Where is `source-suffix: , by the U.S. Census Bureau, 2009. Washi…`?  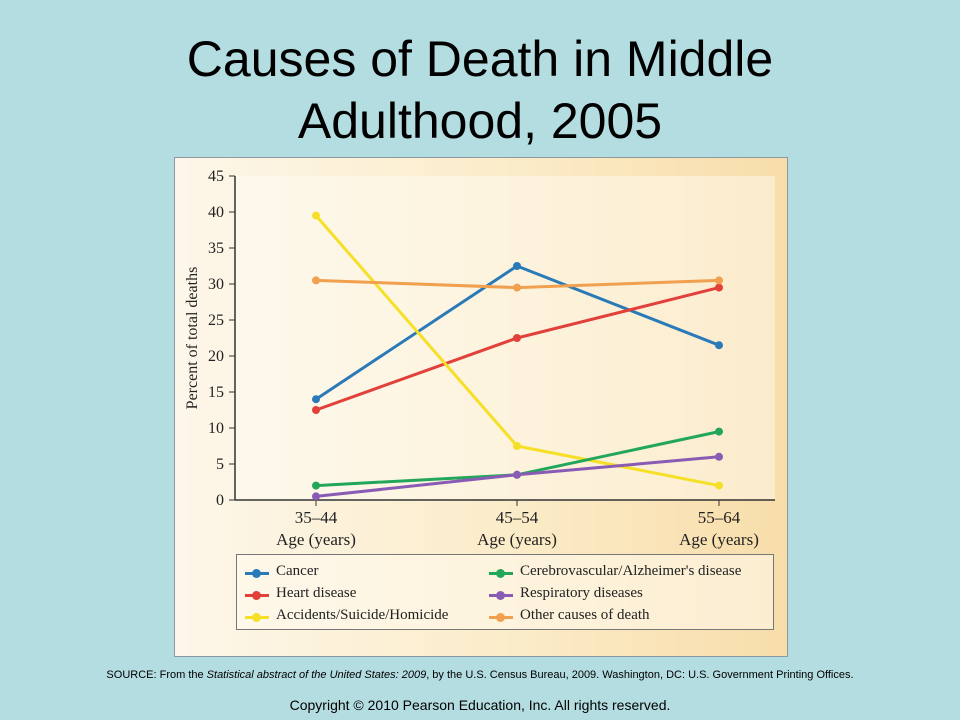
source-suffix: , by the U.S. Census Bureau, 2009. Washi… is located at coordinates (640, 675).